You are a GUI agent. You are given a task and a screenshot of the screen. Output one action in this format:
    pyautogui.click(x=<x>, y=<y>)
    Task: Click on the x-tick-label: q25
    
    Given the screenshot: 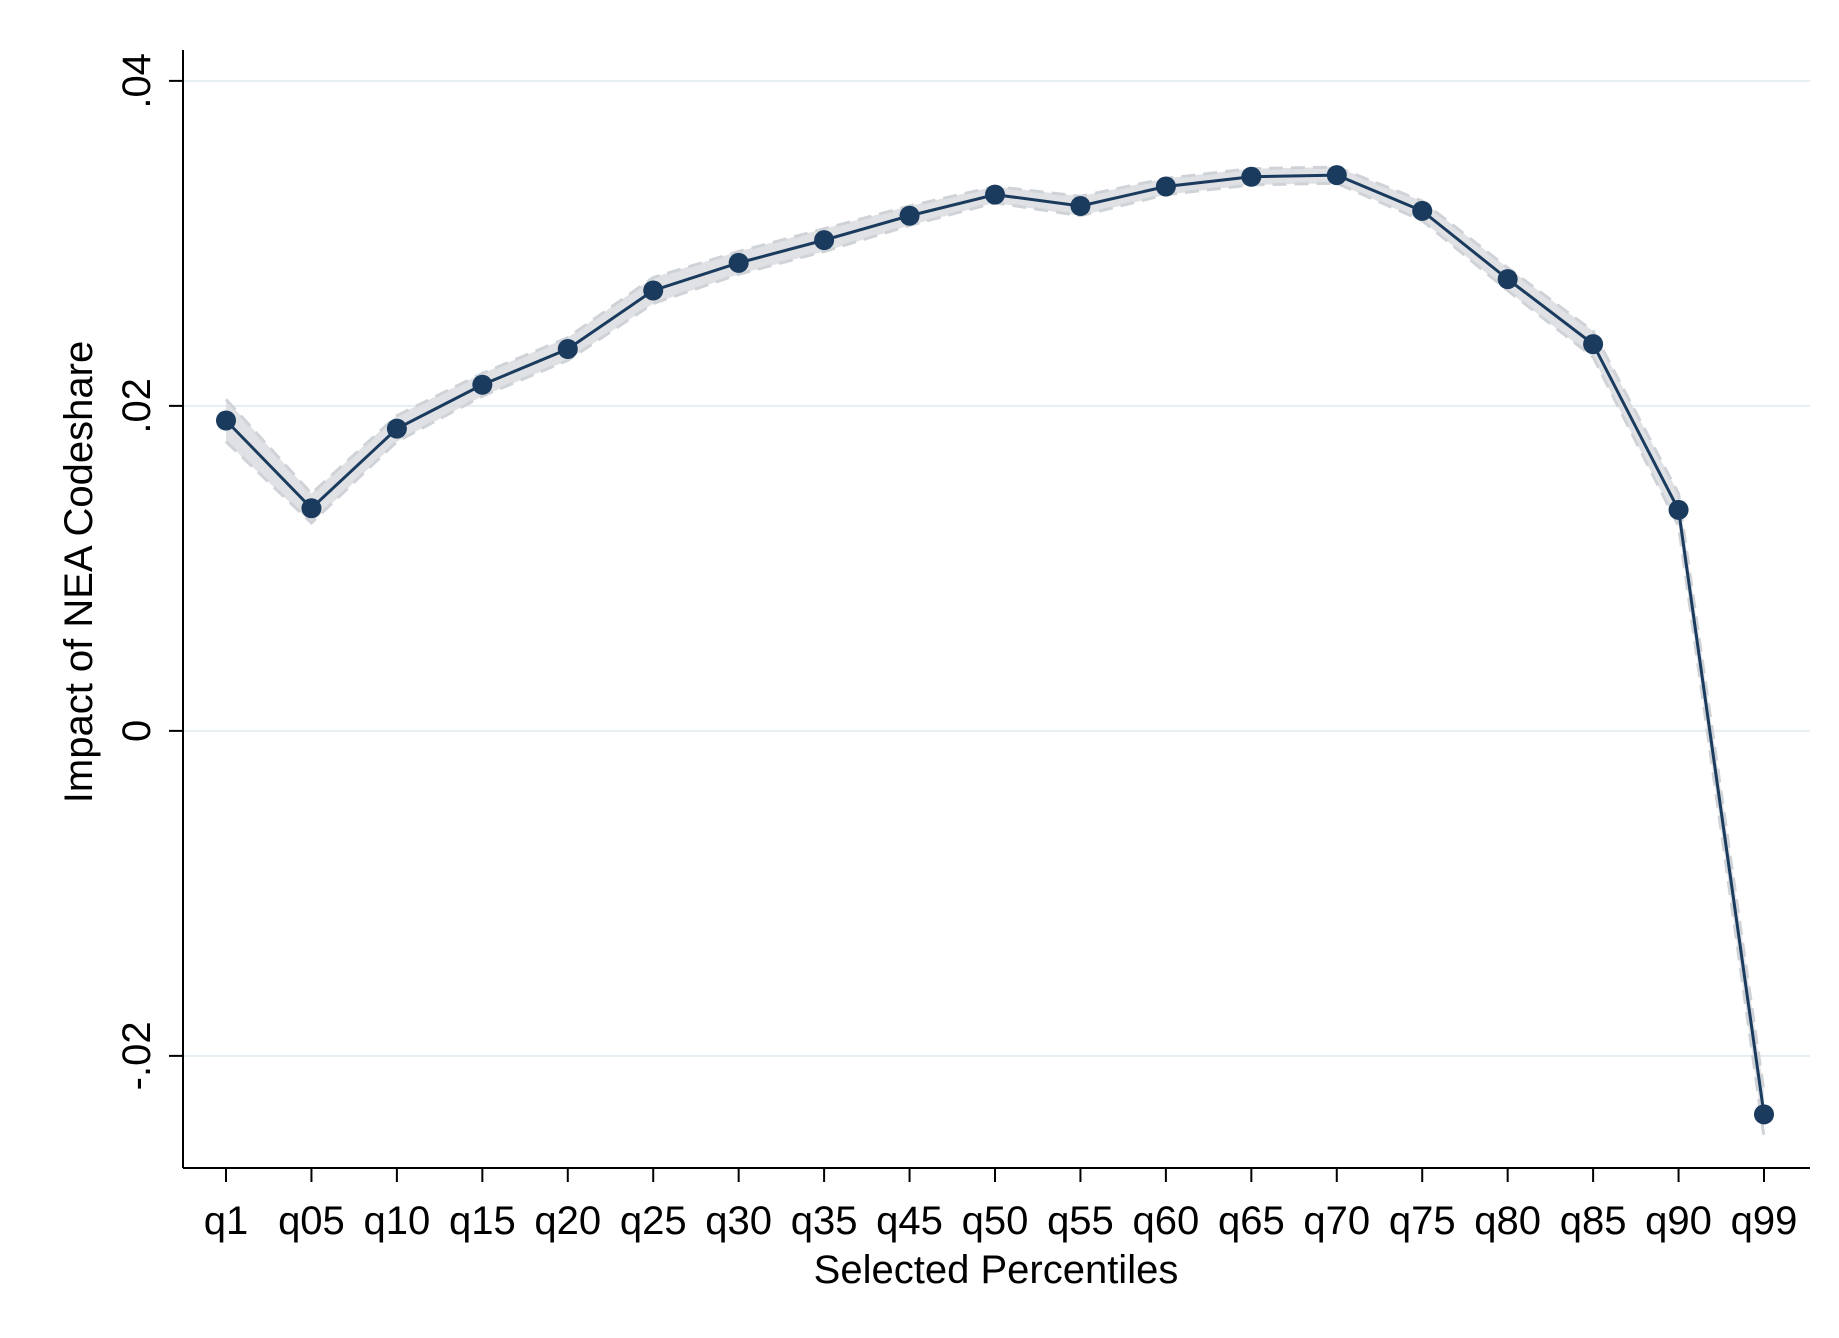 What is the action you would take?
    pyautogui.click(x=653, y=1221)
    